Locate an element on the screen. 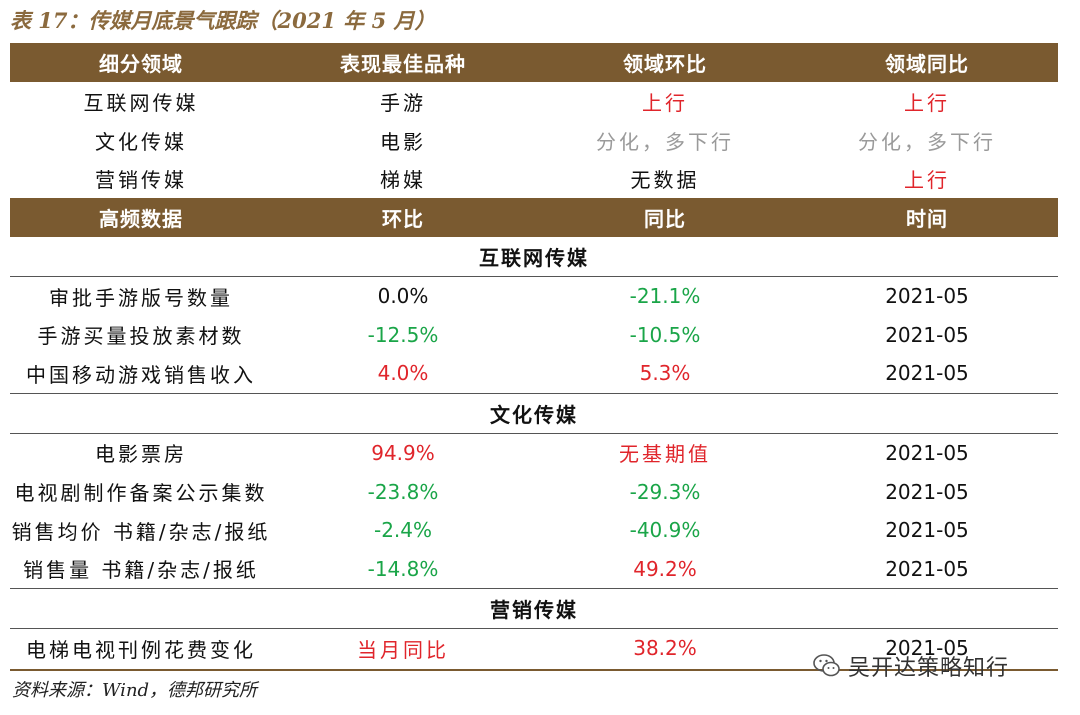 The image size is (1080, 715). header-cell: 同比 is located at coordinates (665, 219).